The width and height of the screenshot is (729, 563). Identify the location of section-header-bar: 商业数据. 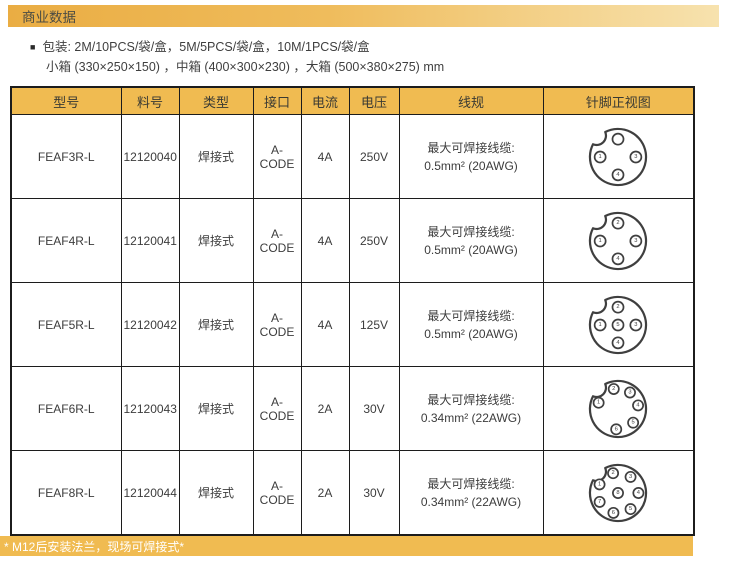
(363, 16).